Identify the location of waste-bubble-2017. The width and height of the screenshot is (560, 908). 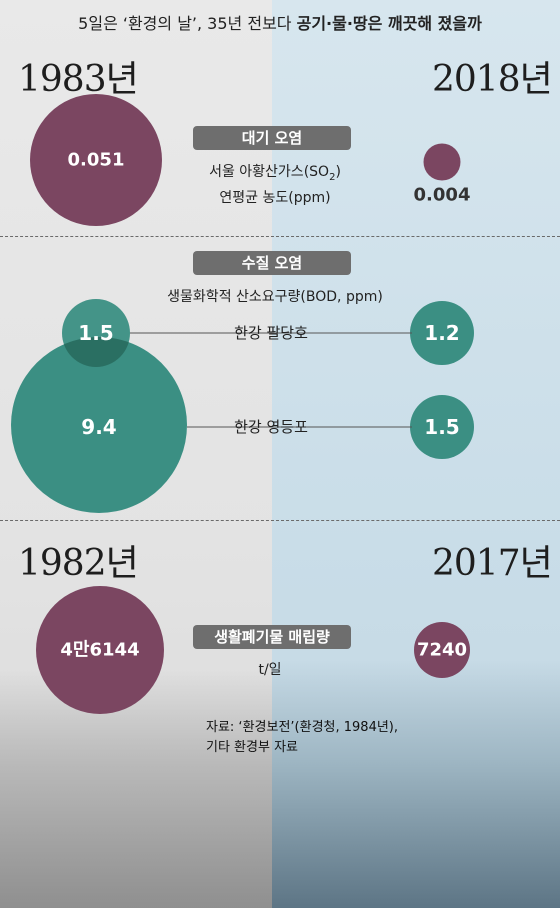
(442, 650).